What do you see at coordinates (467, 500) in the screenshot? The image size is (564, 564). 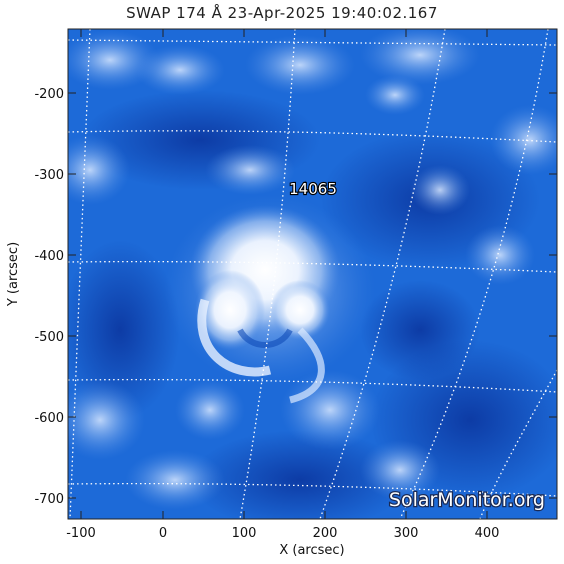 I see `solarmonitor-watermark: SolarMonitor.org` at bounding box center [467, 500].